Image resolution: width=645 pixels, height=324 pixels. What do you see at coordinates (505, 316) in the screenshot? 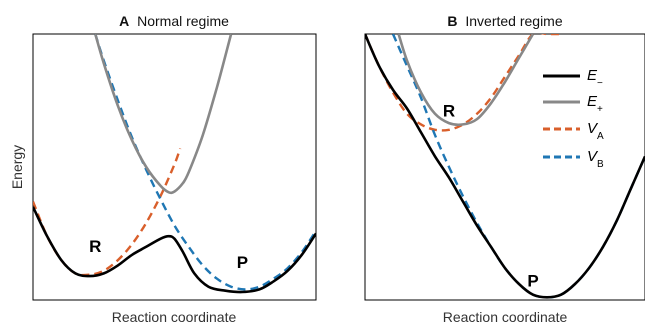
I see `panel-b-xlabel: Reaction coordinate` at bounding box center [505, 316].